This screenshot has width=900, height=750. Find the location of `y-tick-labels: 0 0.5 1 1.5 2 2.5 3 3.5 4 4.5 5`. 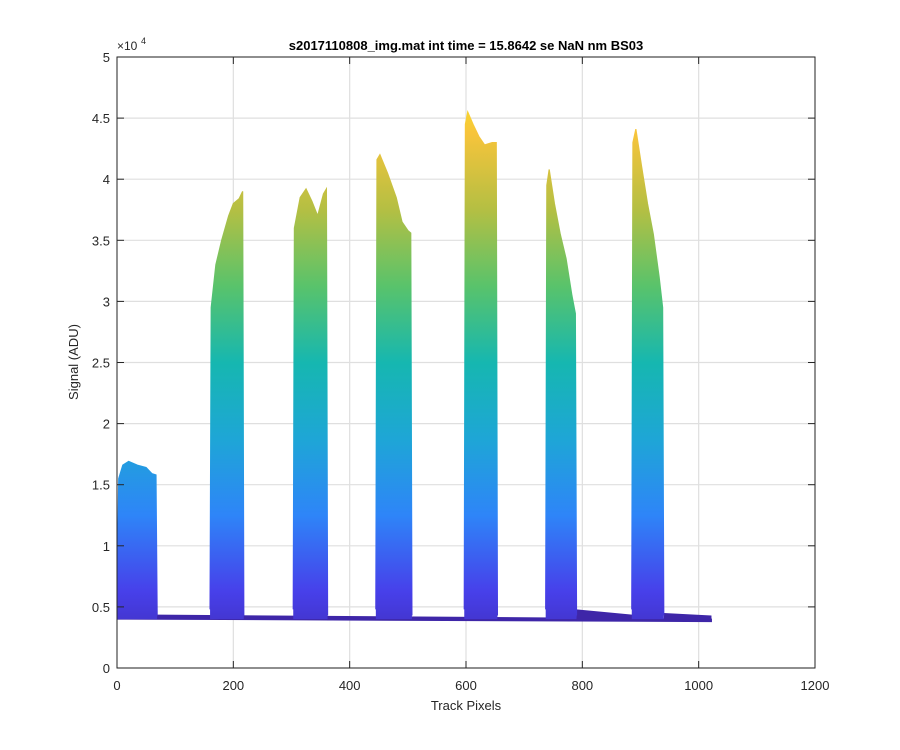

y-tick-labels: 0 0.5 1 1.5 2 2.5 3 3.5 4 4.5 5 is located at coordinates (101, 363).